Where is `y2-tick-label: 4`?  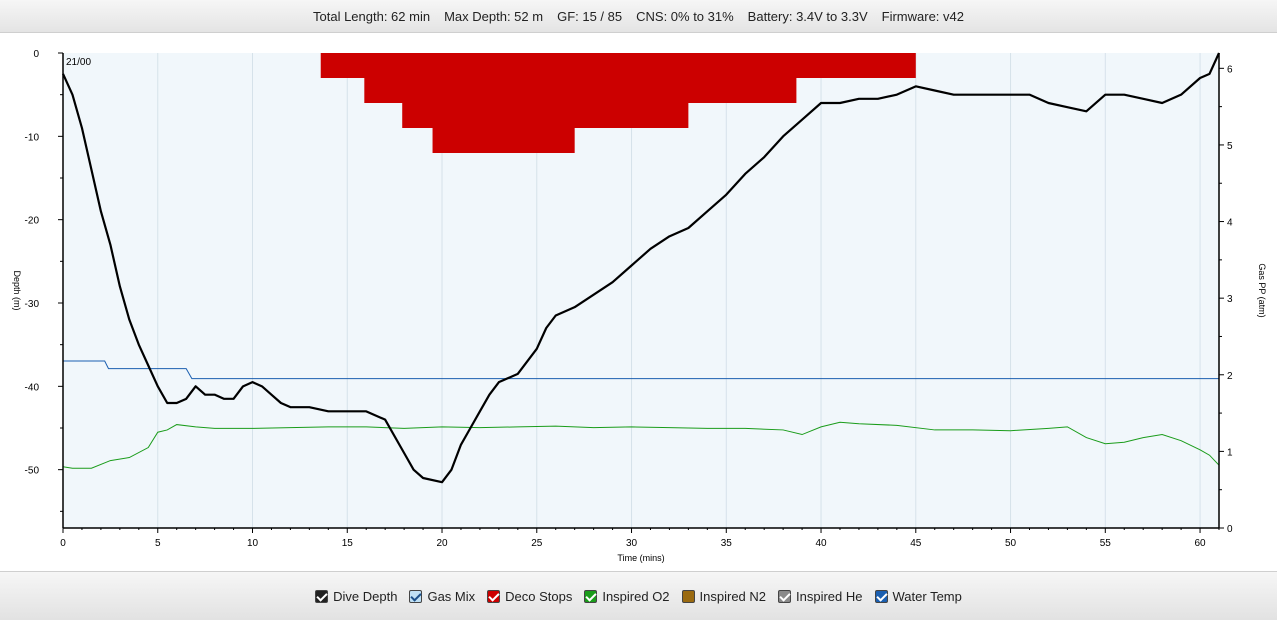
y2-tick-label: 4 is located at coordinates (1230, 223).